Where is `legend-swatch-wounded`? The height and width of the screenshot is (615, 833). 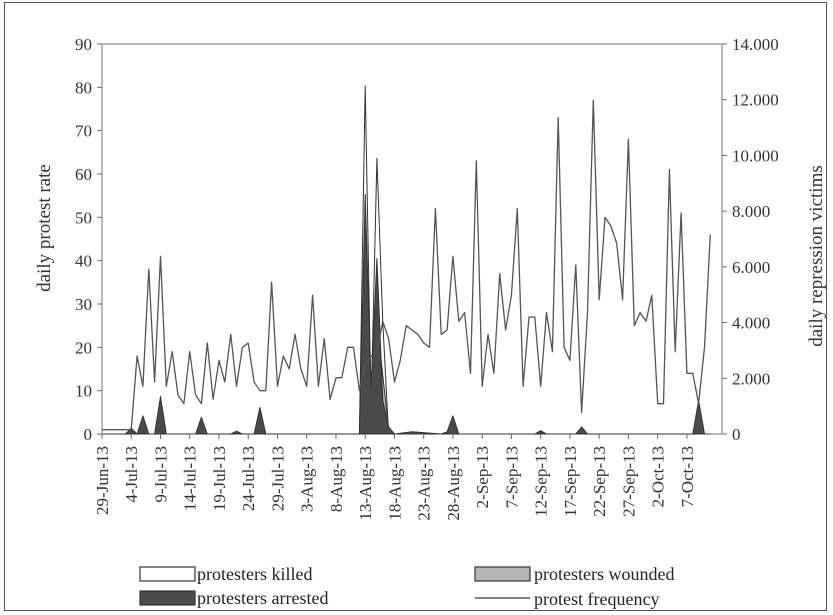 legend-swatch-wounded is located at coordinates (502, 574).